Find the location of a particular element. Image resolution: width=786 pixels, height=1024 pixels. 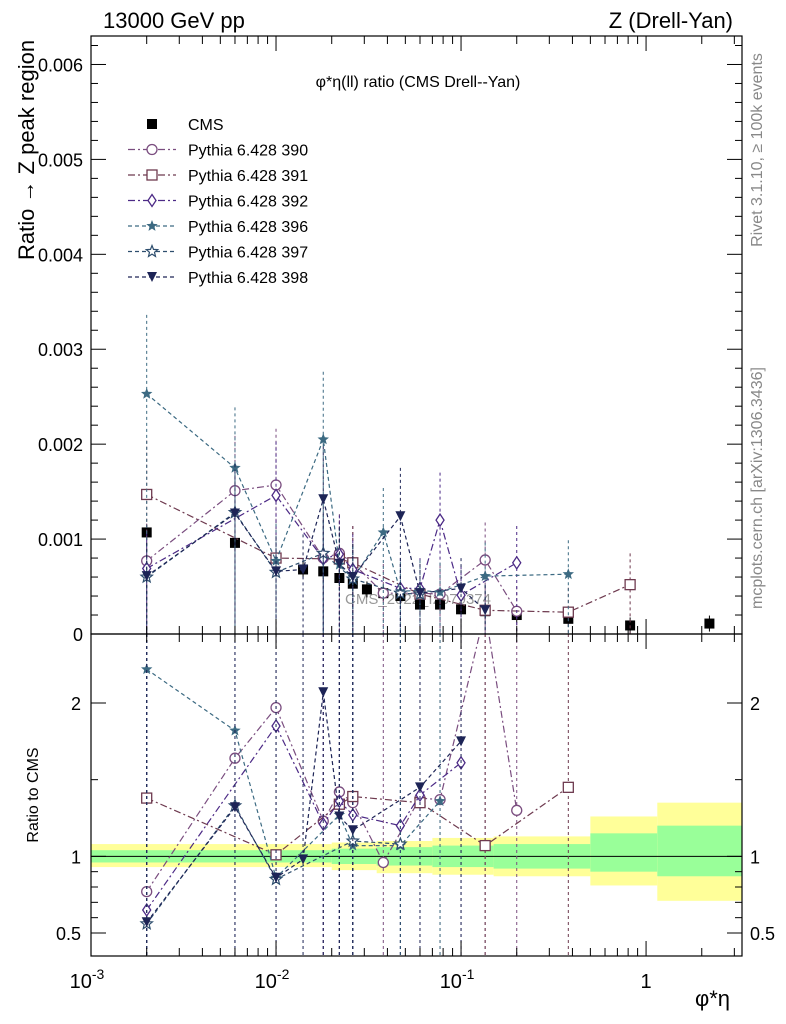

legend-entry: Pythia 6.428 392 is located at coordinates (218, 202).